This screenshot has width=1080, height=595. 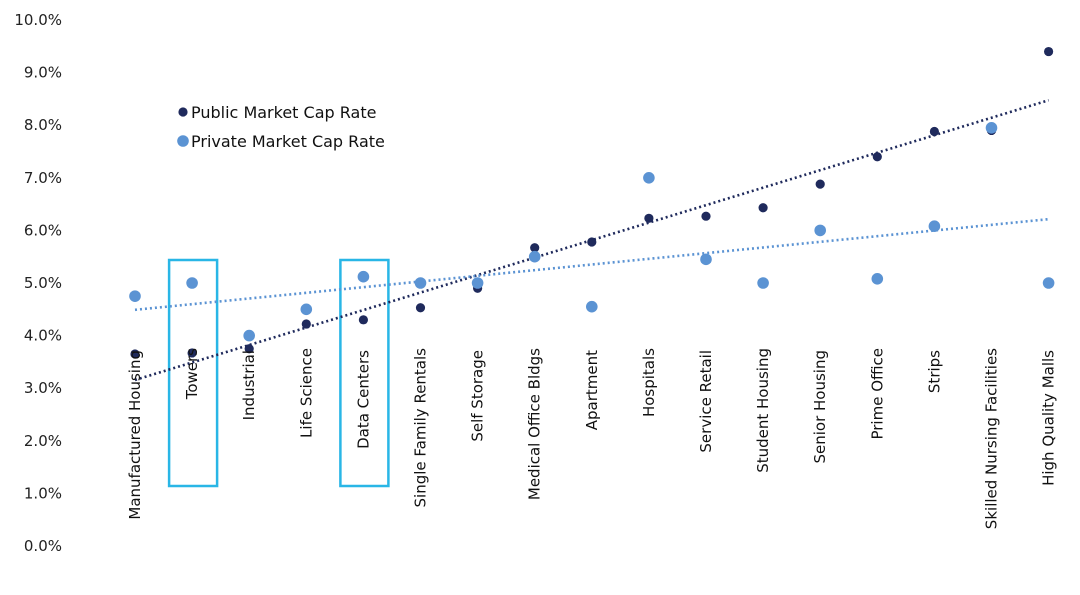 I want to click on y-tick-label: 5.0%, so click(x=43, y=283).